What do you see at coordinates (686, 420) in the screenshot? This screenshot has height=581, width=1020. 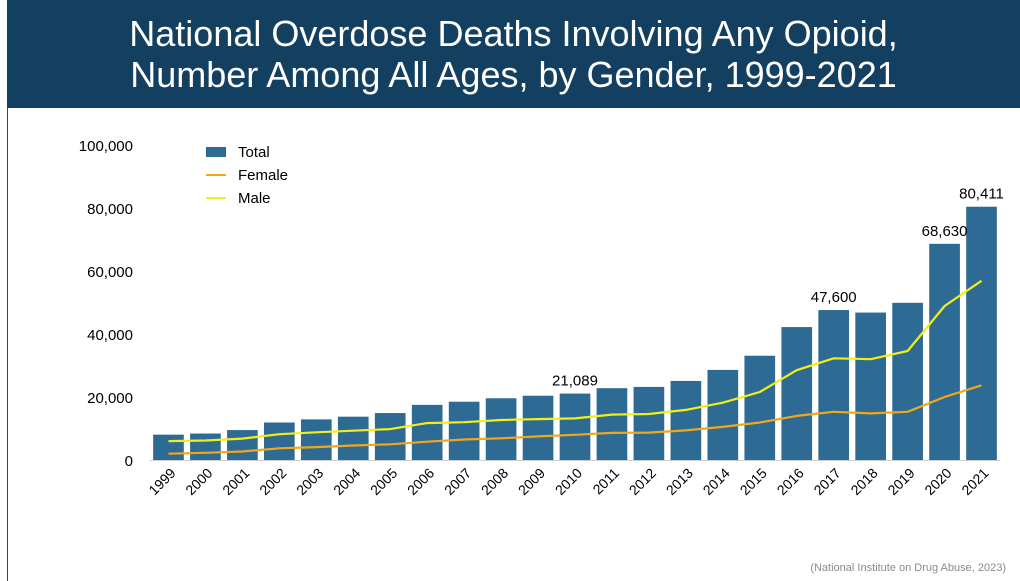 I see `bar-total-2013` at bounding box center [686, 420].